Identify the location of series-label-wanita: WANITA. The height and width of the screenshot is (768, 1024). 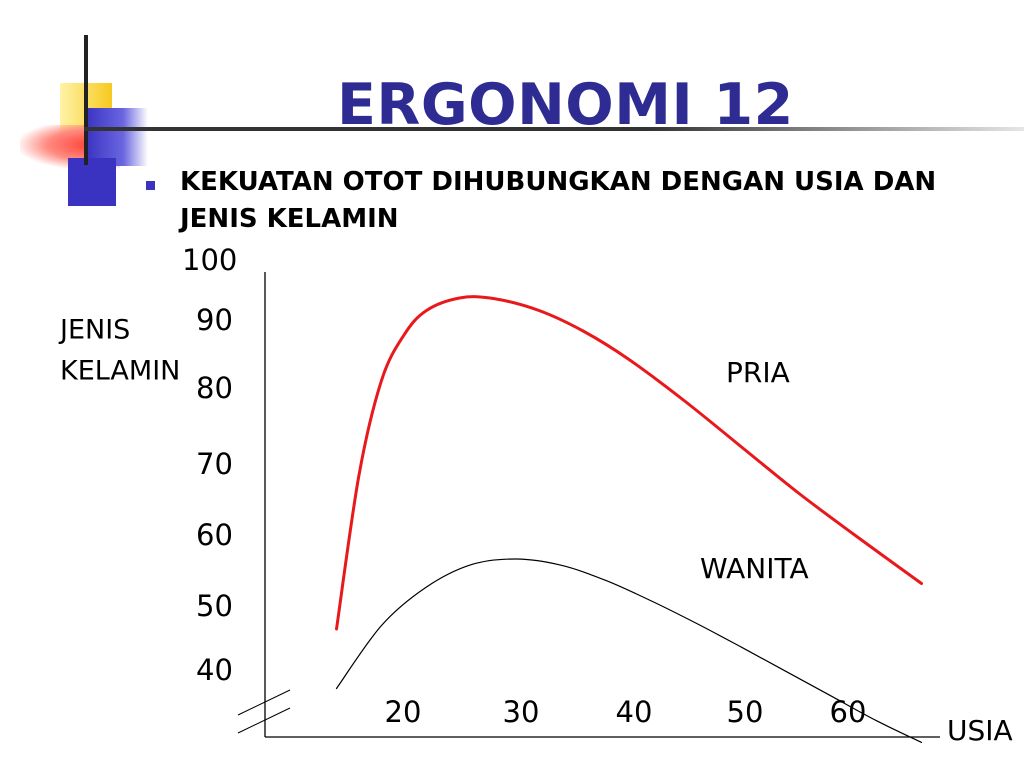
(754, 568).